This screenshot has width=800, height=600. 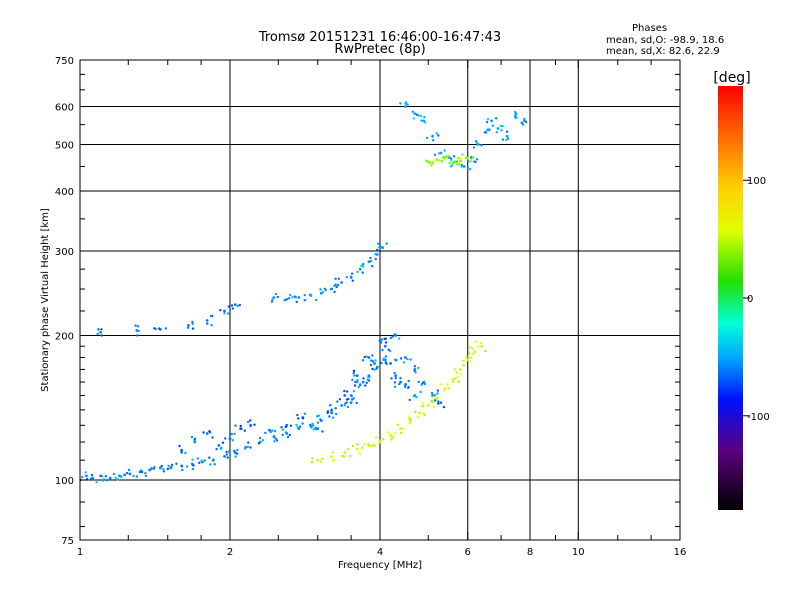 What do you see at coordinates (663, 51) in the screenshot?
I see `phase-stats-x: mean, sd,X: 82.6, 22.9` at bounding box center [663, 51].